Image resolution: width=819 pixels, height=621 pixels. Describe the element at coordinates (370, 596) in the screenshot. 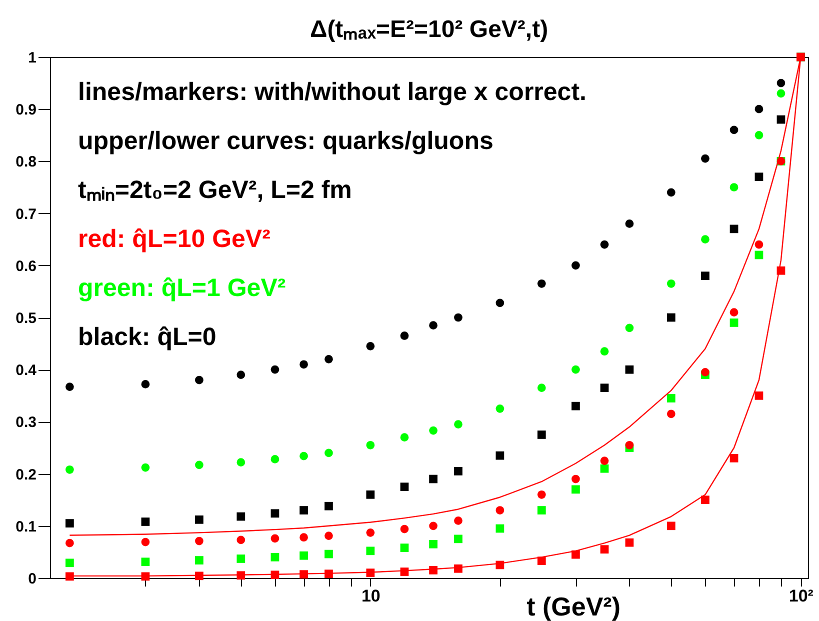

I see `x-tick-label: 10` at that location.